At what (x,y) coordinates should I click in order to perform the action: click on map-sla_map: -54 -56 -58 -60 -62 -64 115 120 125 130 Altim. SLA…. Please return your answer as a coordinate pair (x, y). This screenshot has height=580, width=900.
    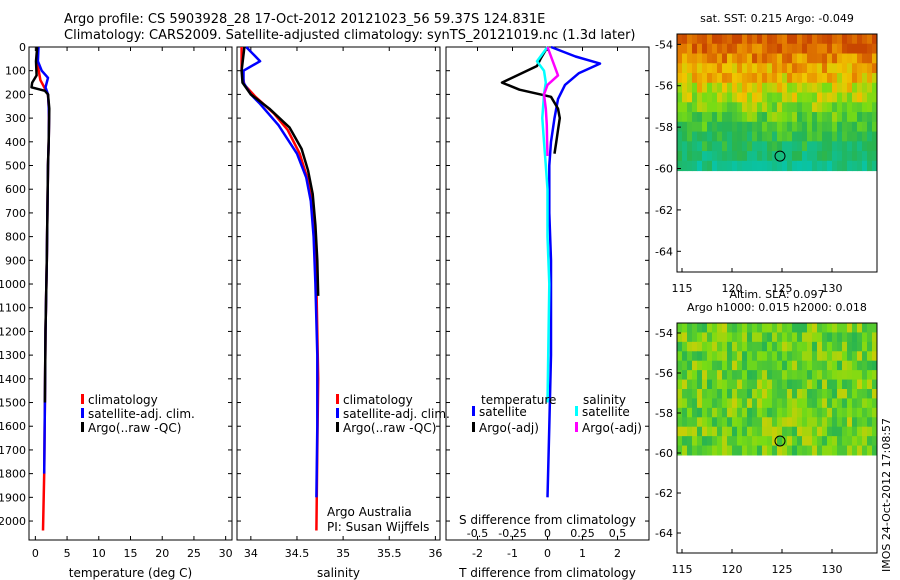
    Looking at the image, I should click on (766, 432).